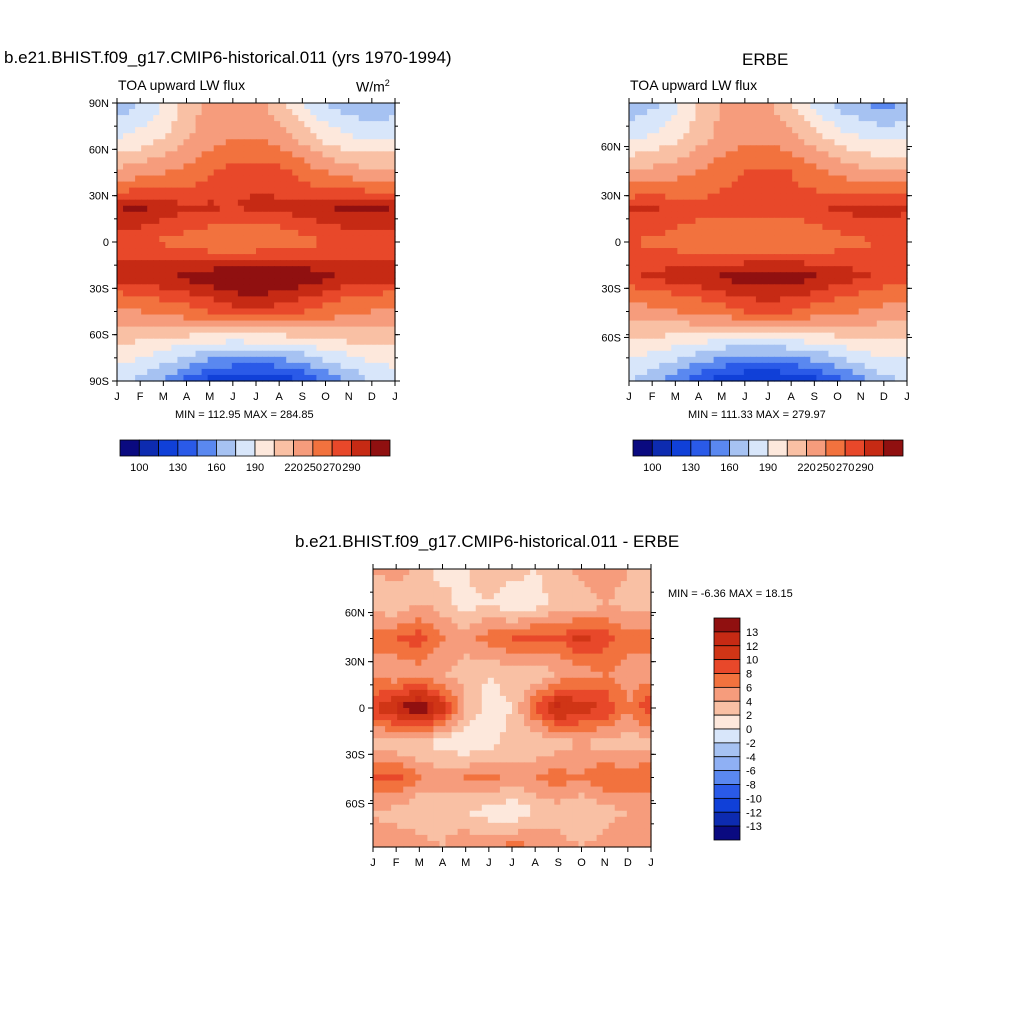 The width and height of the screenshot is (1024, 1024). What do you see at coordinates (611, 338) in the screenshot?
I see `y-tick-label: 60S` at bounding box center [611, 338].